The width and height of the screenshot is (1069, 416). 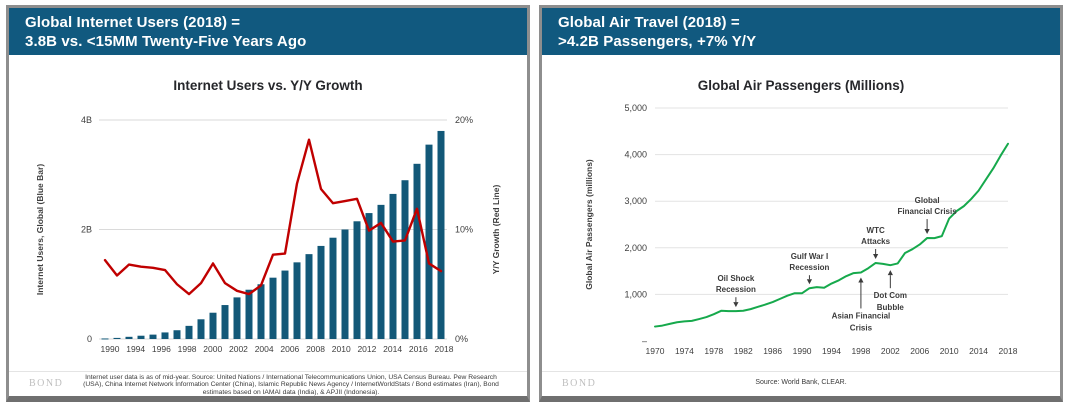 I want to click on svg-text: 2012, so click(x=366, y=349).